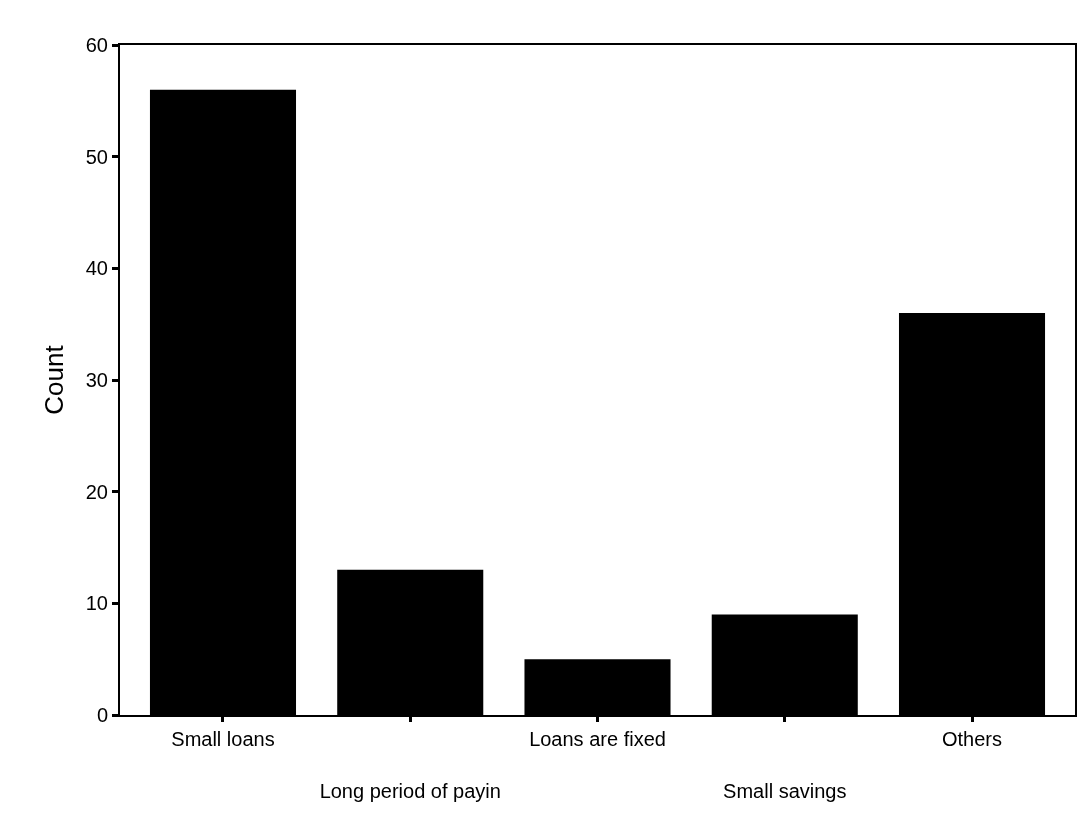 The image size is (1087, 825). Describe the element at coordinates (96, 491) in the screenshot. I see `y-tick-label: 20` at that location.